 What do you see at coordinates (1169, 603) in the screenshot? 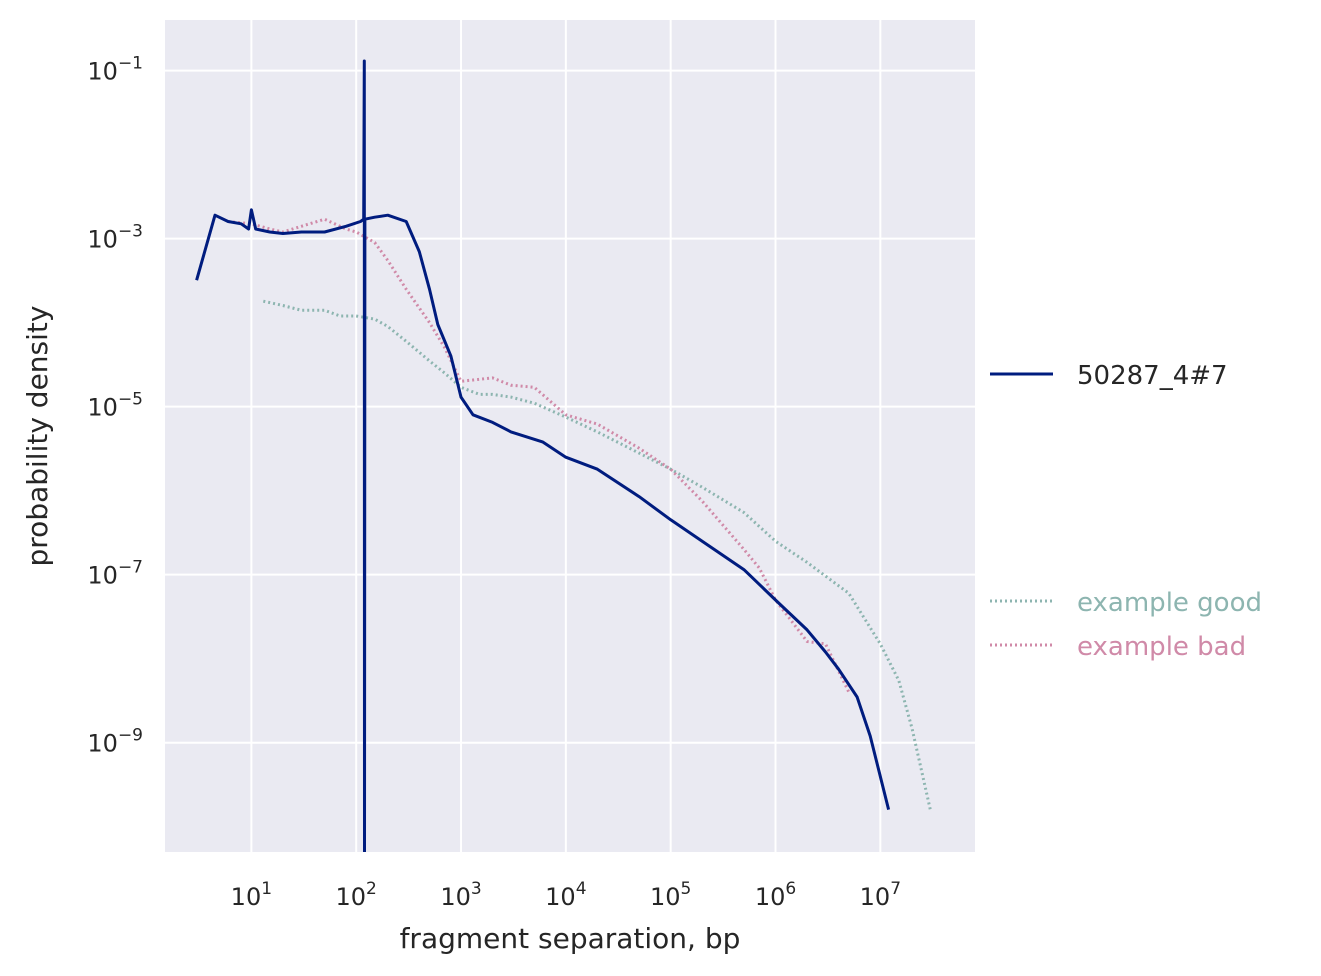
I see `legend-label-example-good: example good` at bounding box center [1169, 603].